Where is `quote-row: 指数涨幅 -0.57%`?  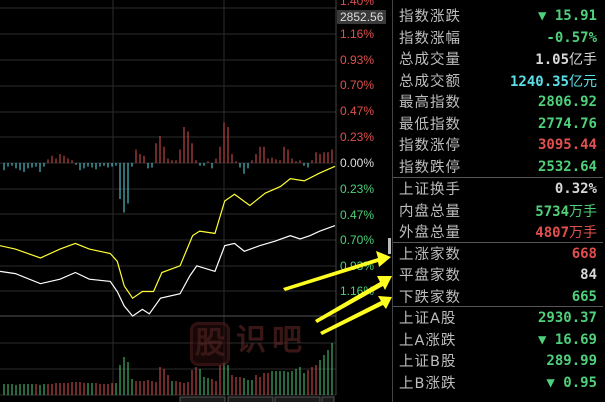
quote-row: 指数涨幅 -0.57% is located at coordinates (498, 37).